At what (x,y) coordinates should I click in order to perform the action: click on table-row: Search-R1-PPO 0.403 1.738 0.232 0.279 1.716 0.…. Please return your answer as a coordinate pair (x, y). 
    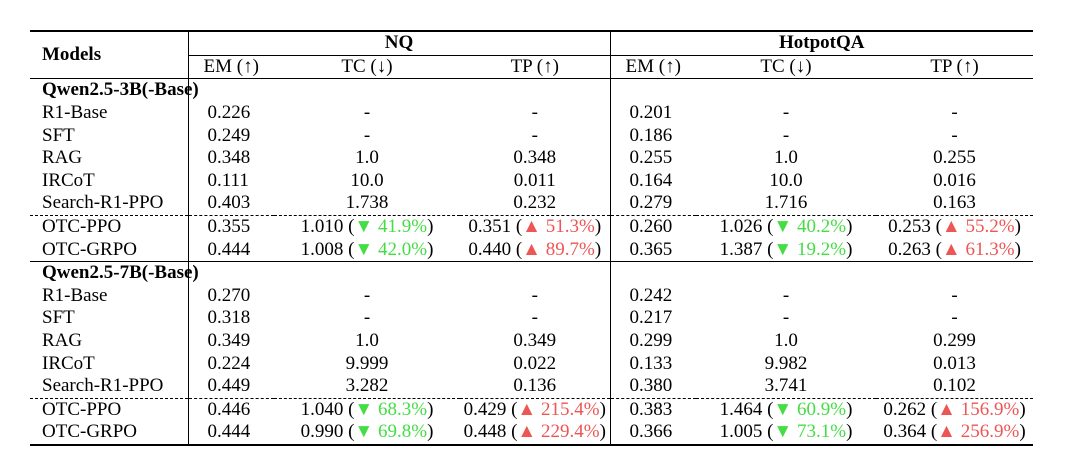
    Looking at the image, I should click on (531, 204).